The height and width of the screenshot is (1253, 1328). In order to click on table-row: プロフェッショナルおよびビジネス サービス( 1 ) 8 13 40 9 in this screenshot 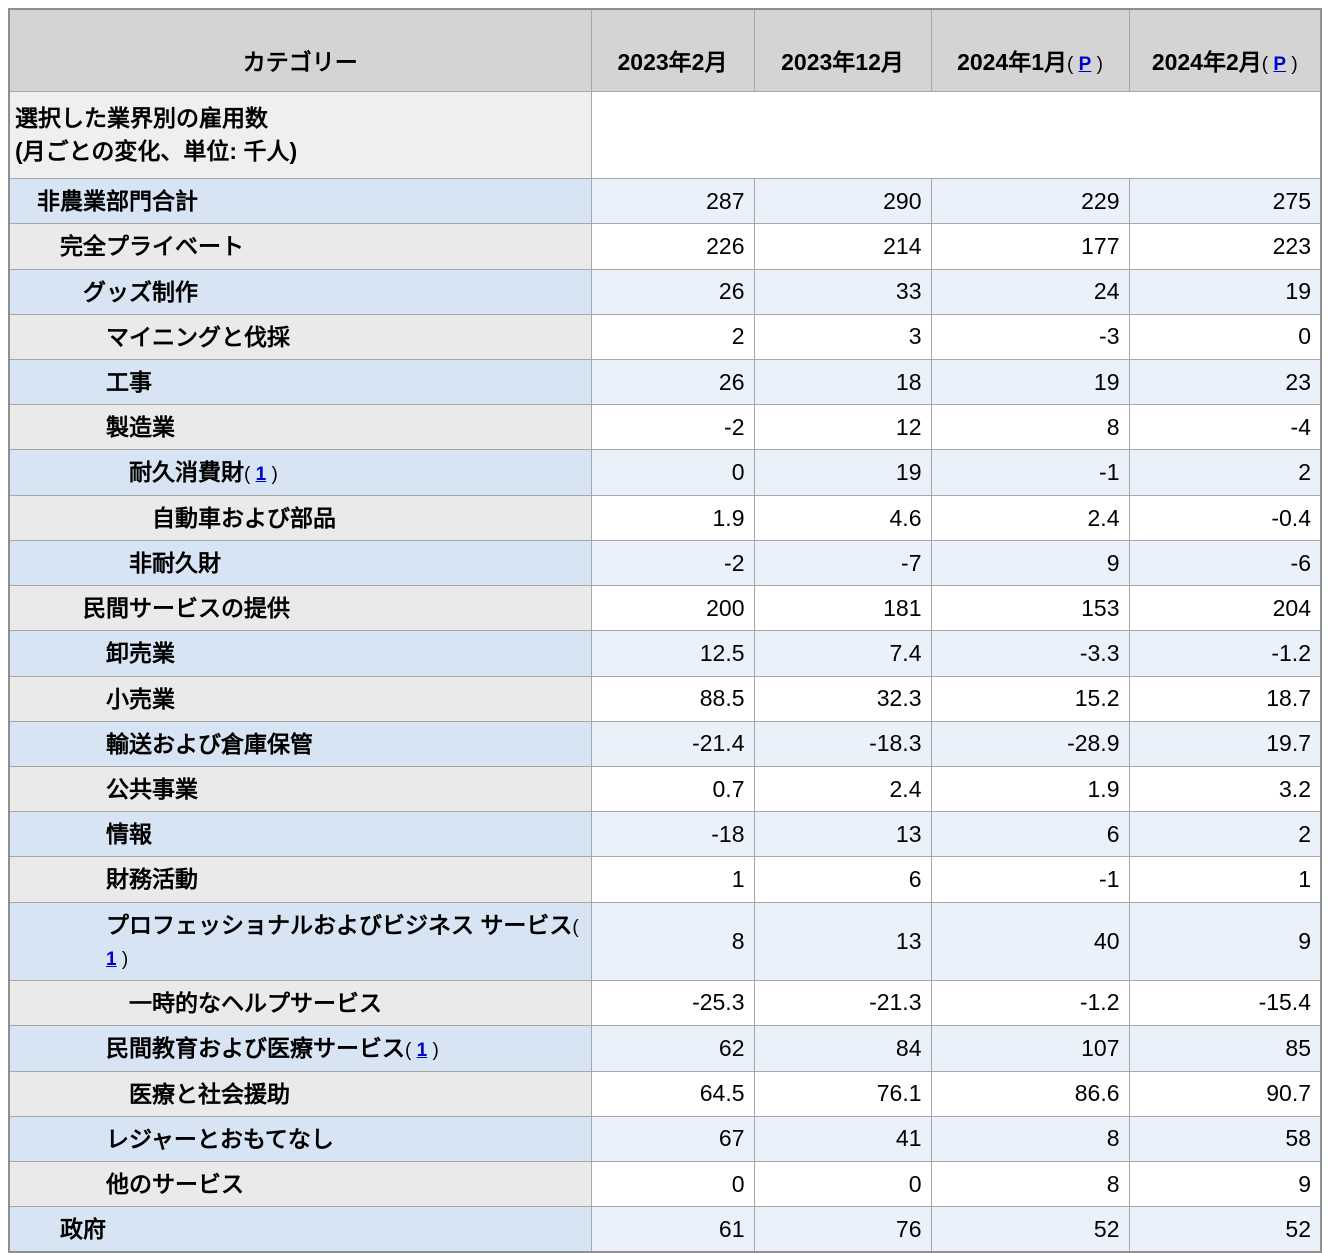, I will do `click(665, 941)`.